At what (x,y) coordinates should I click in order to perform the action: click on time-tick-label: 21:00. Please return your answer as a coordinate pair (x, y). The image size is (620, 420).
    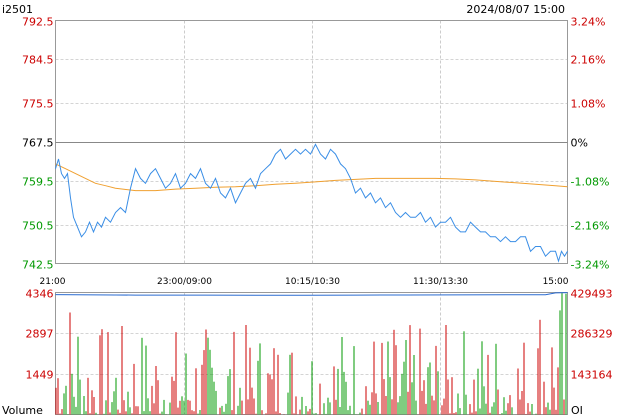
    Looking at the image, I should click on (53, 282).